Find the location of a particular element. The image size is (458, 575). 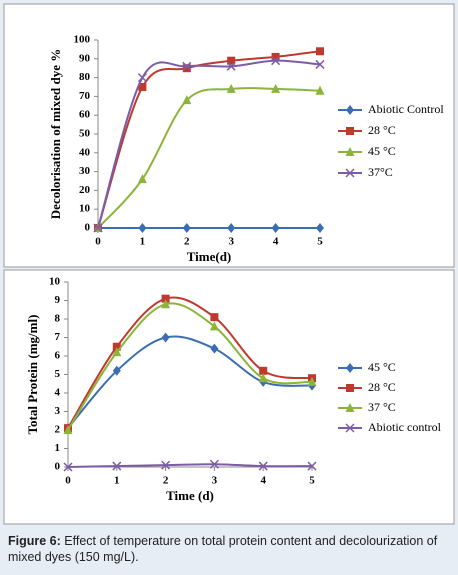

y-tick-label: 9 is located at coordinates (58, 300).